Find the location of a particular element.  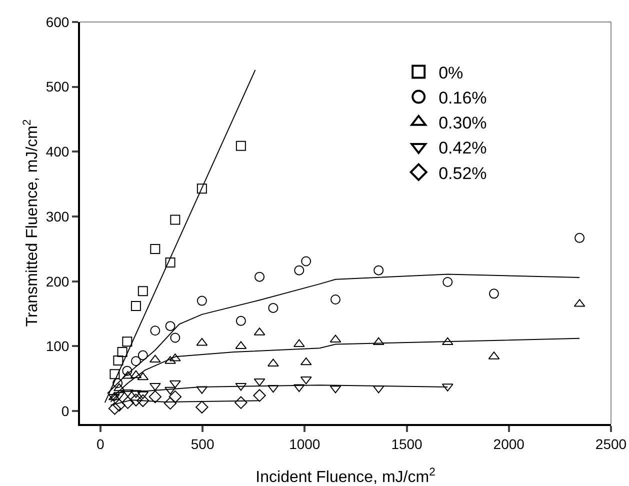

x-axis-title: Incident Fluence, mJ/cm$^{2}$ is located at coordinates (346, 476).